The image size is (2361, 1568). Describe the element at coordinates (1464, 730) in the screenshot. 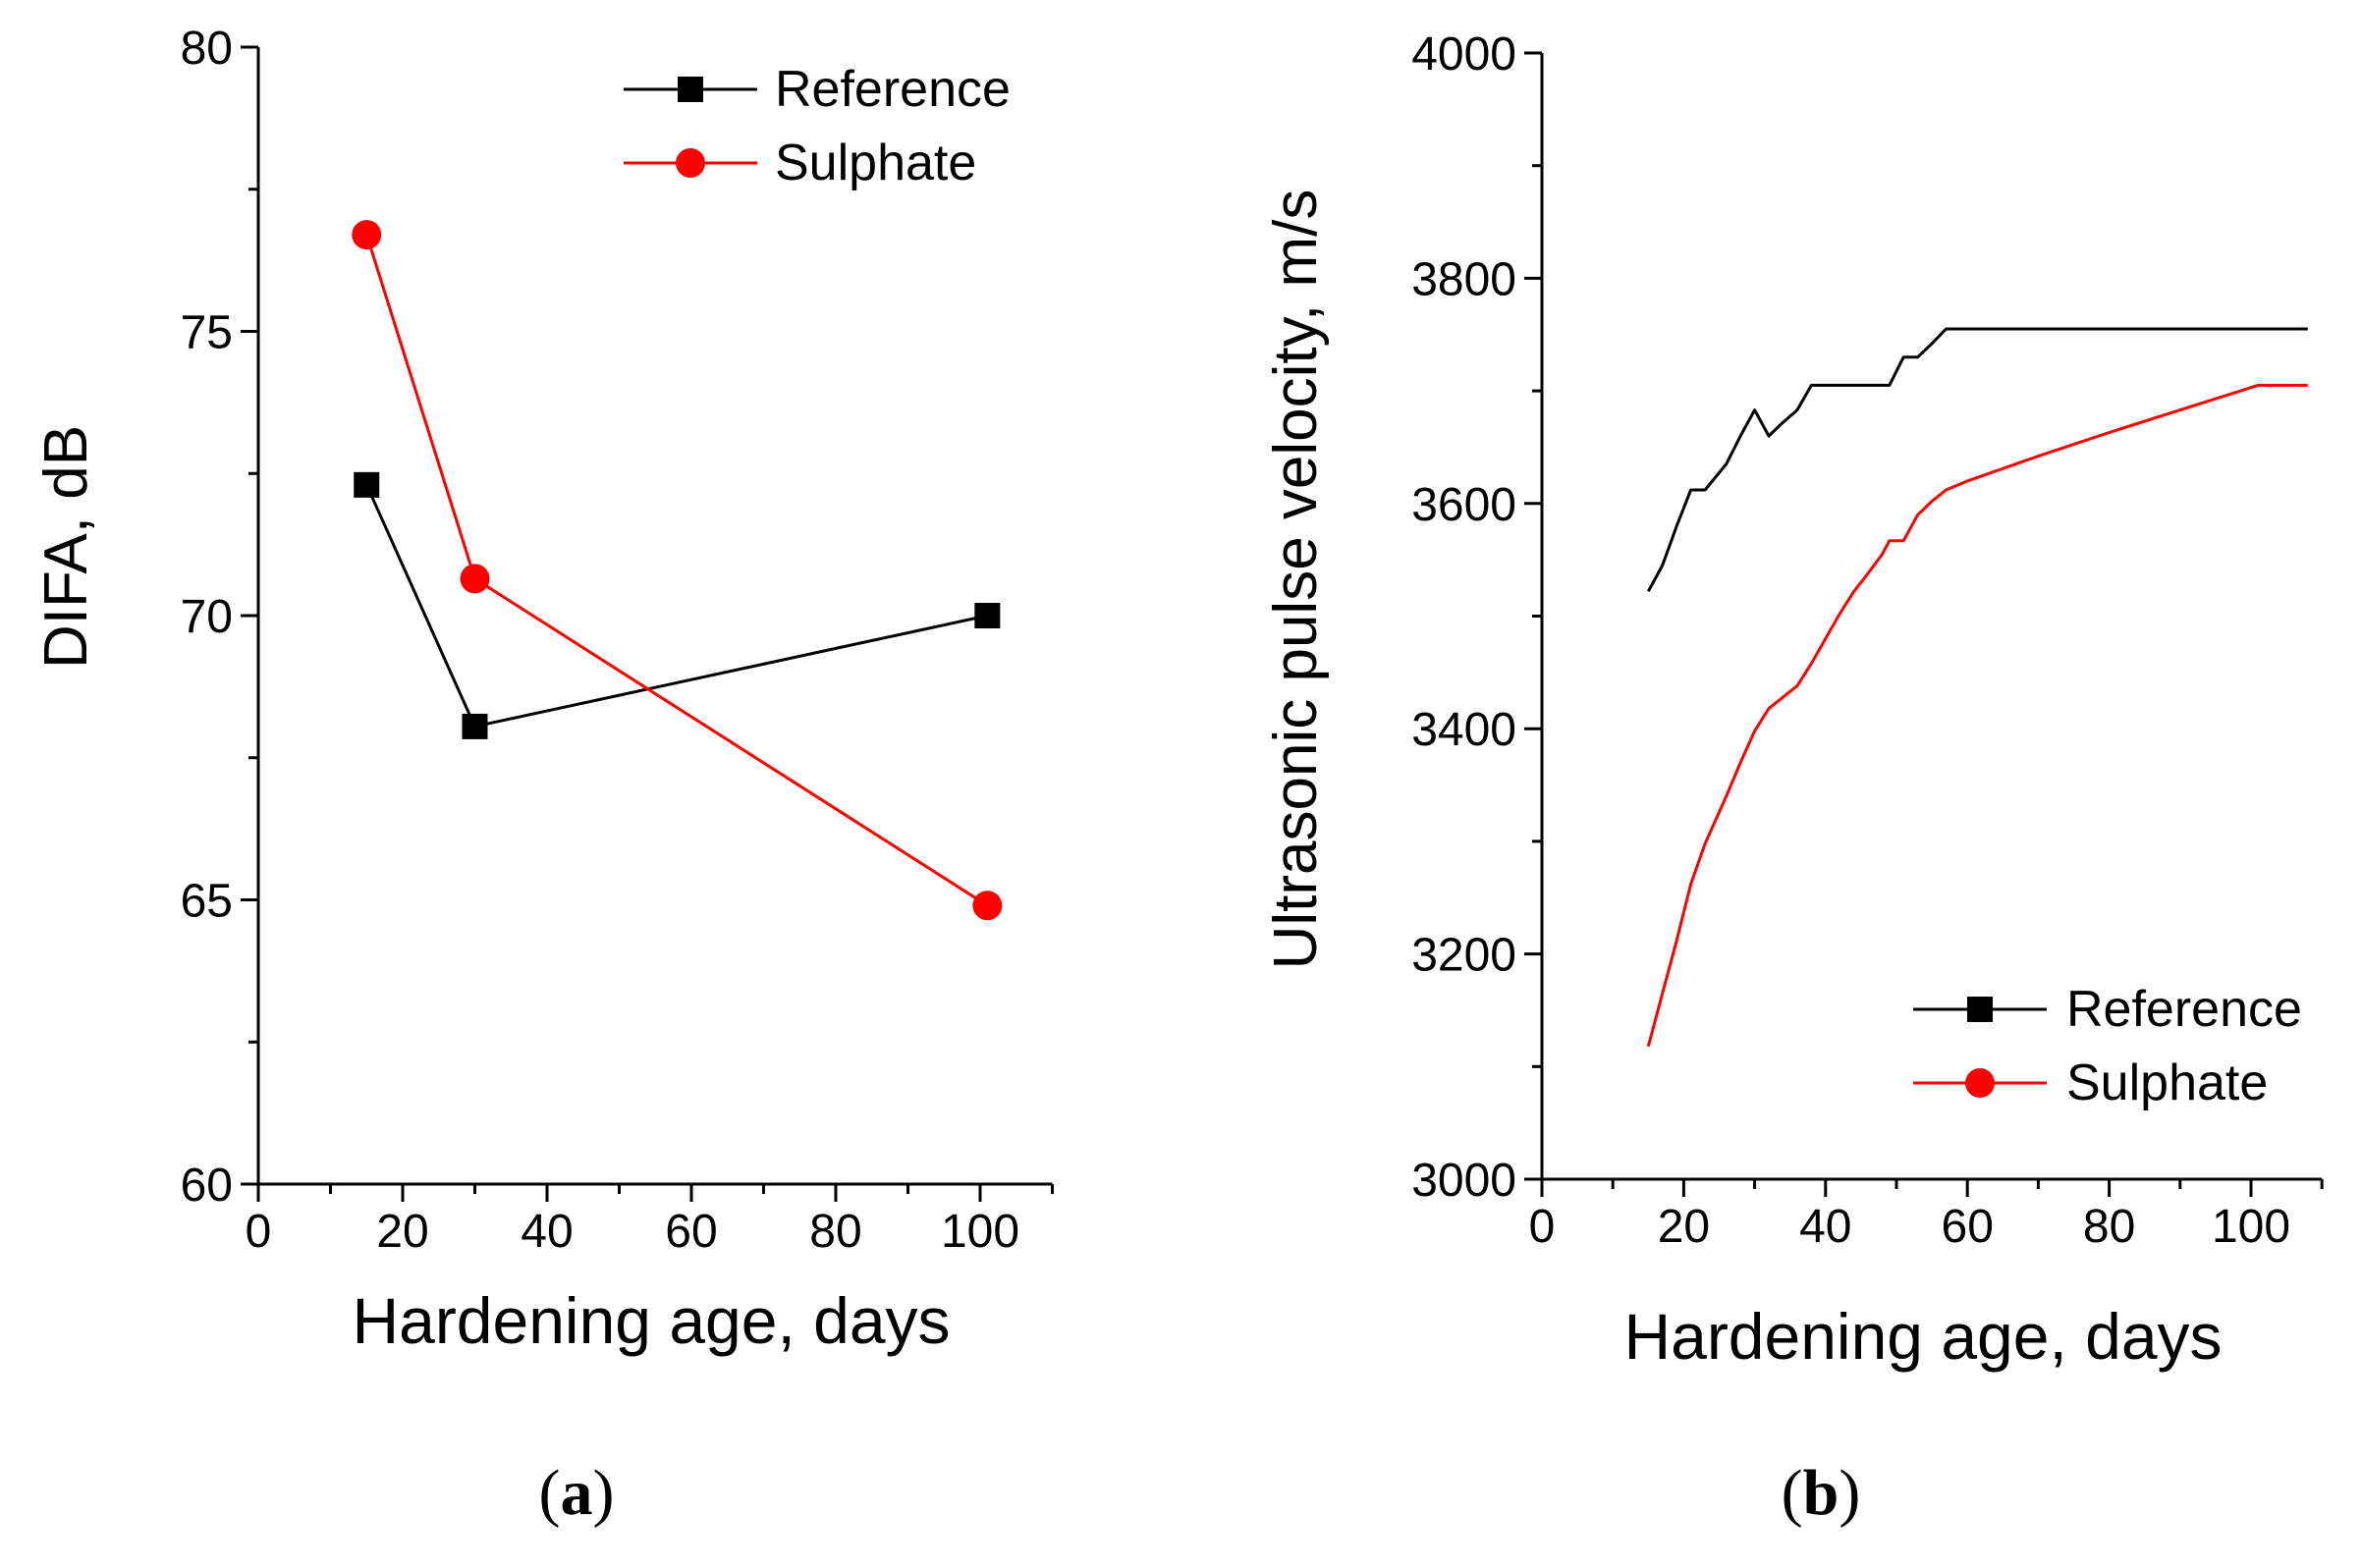

I see `y-tick-label: 3400` at that location.